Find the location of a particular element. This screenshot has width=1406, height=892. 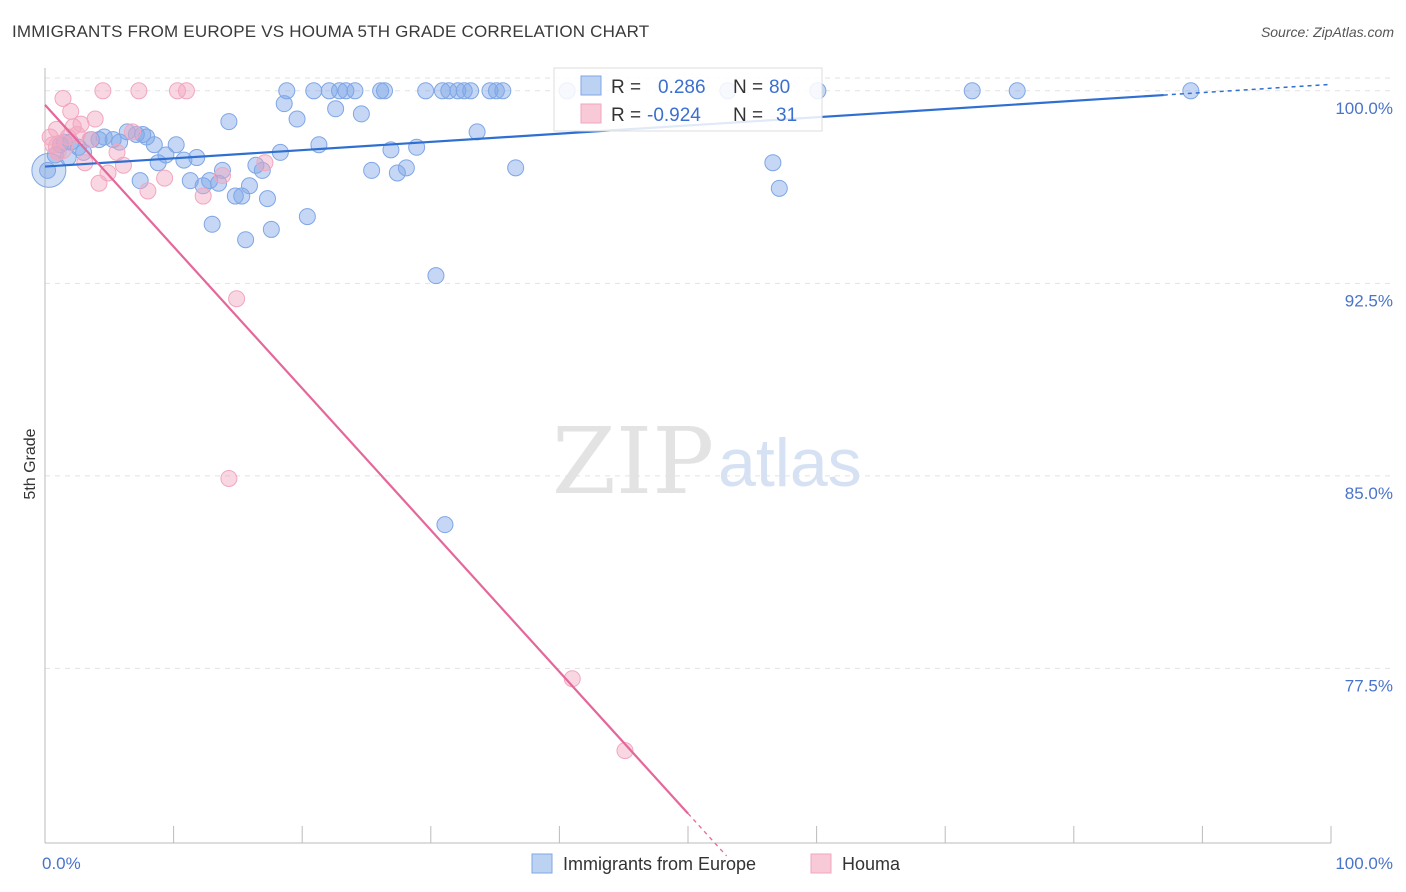

watermark-atlas: atlas is located at coordinates (790, 463).